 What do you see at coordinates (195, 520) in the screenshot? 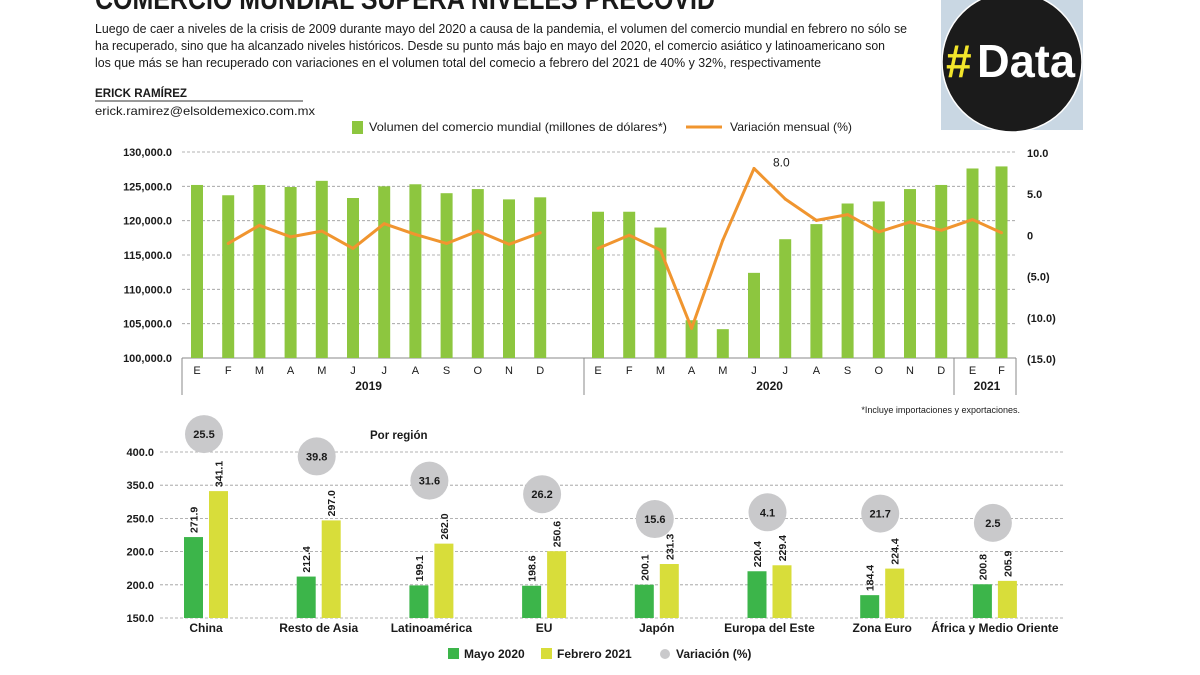
I see `bar-value-label: 271.9` at bounding box center [195, 520].